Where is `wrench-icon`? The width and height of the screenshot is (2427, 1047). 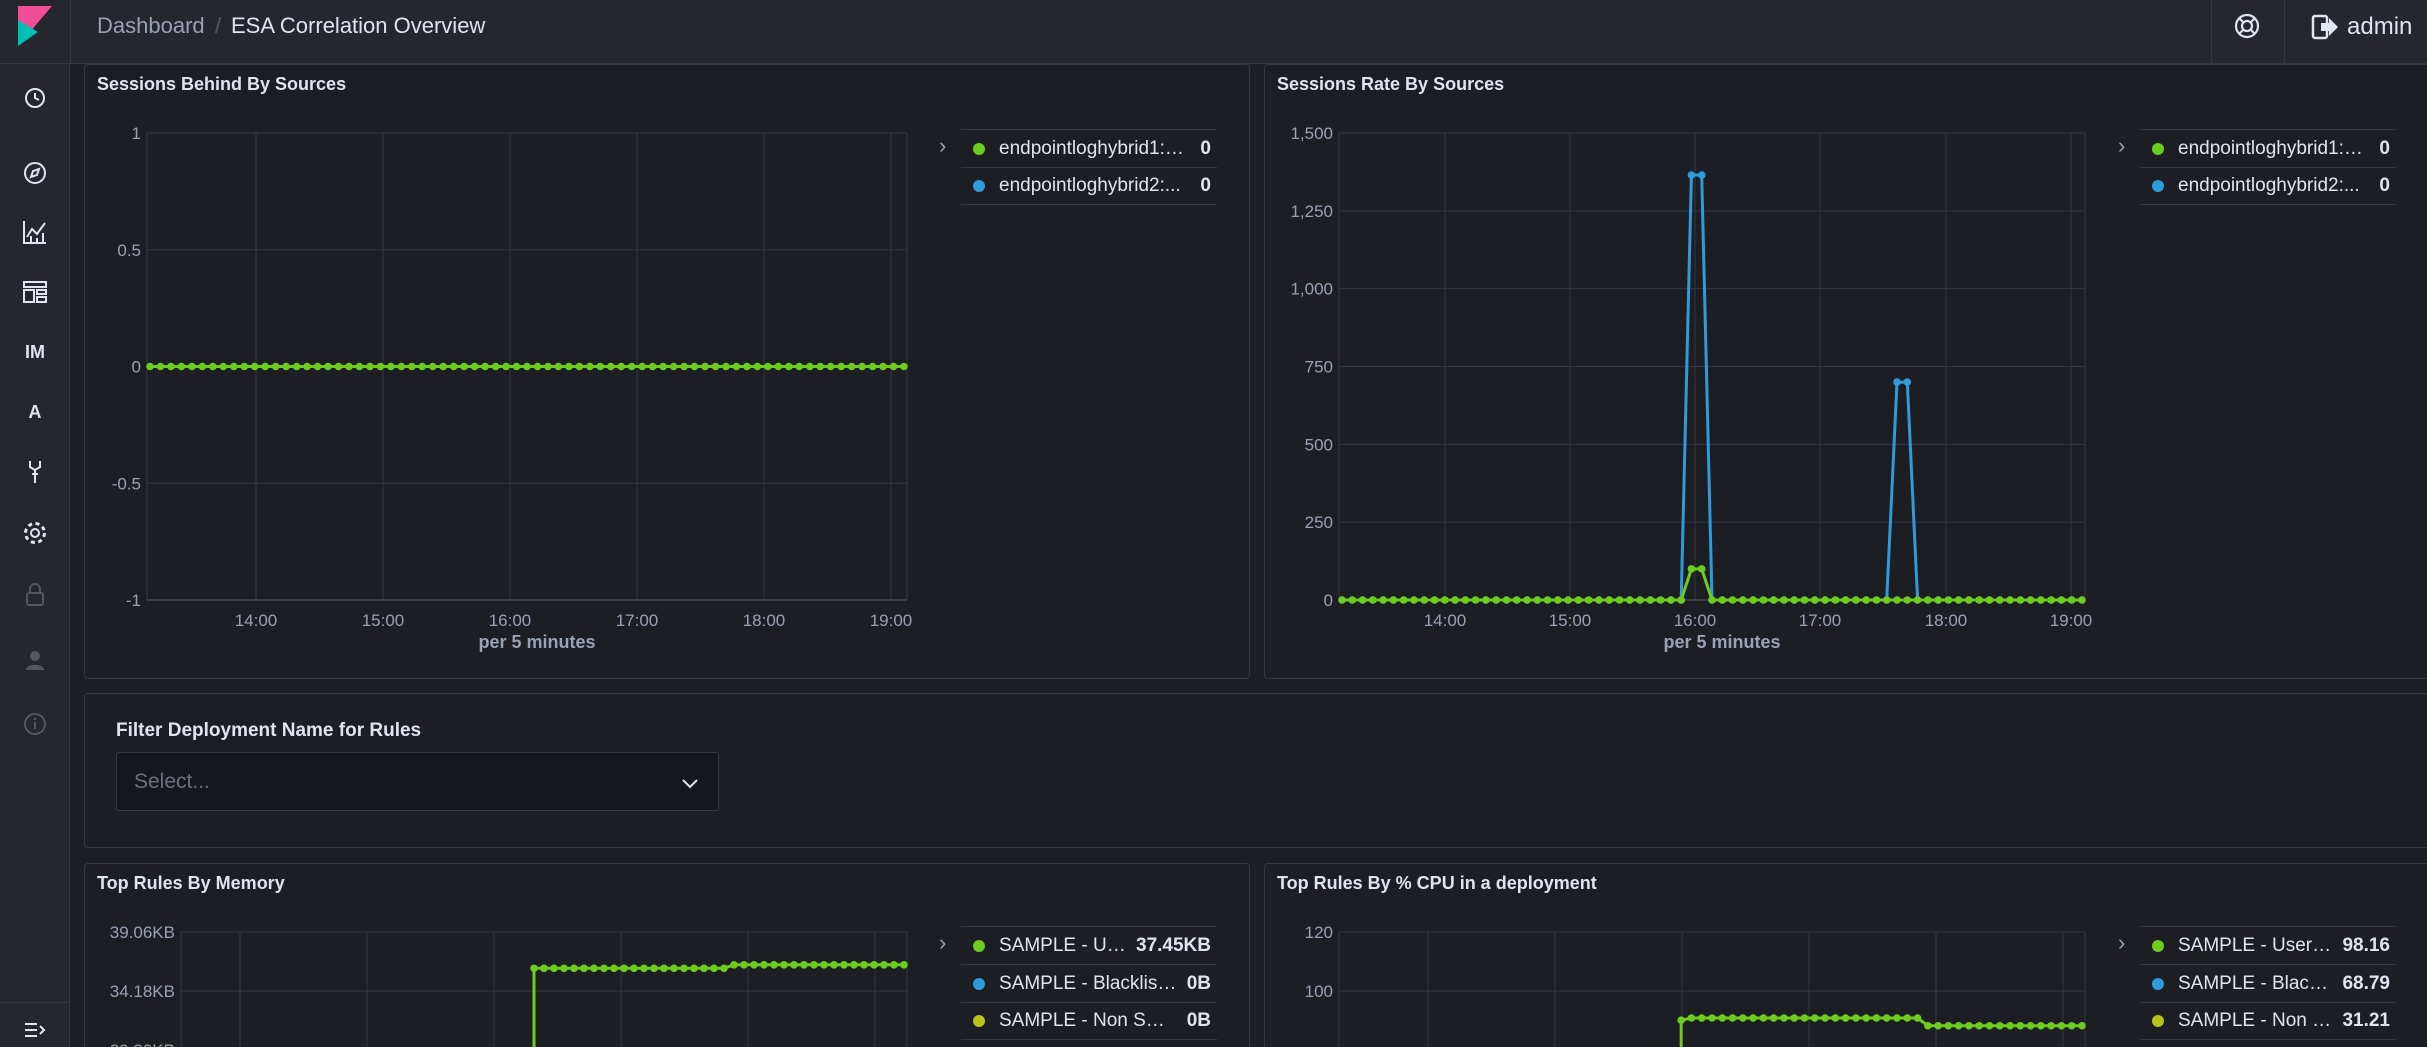 wrench-icon is located at coordinates (35, 472).